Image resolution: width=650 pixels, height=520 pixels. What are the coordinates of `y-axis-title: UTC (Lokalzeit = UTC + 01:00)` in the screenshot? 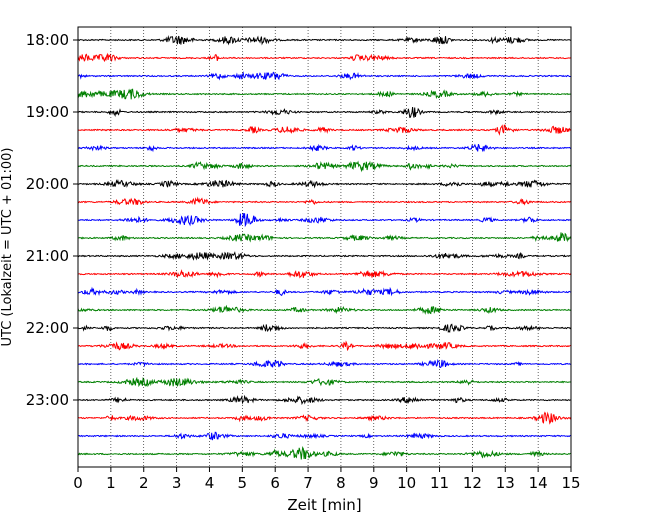 It's located at (7, 247).